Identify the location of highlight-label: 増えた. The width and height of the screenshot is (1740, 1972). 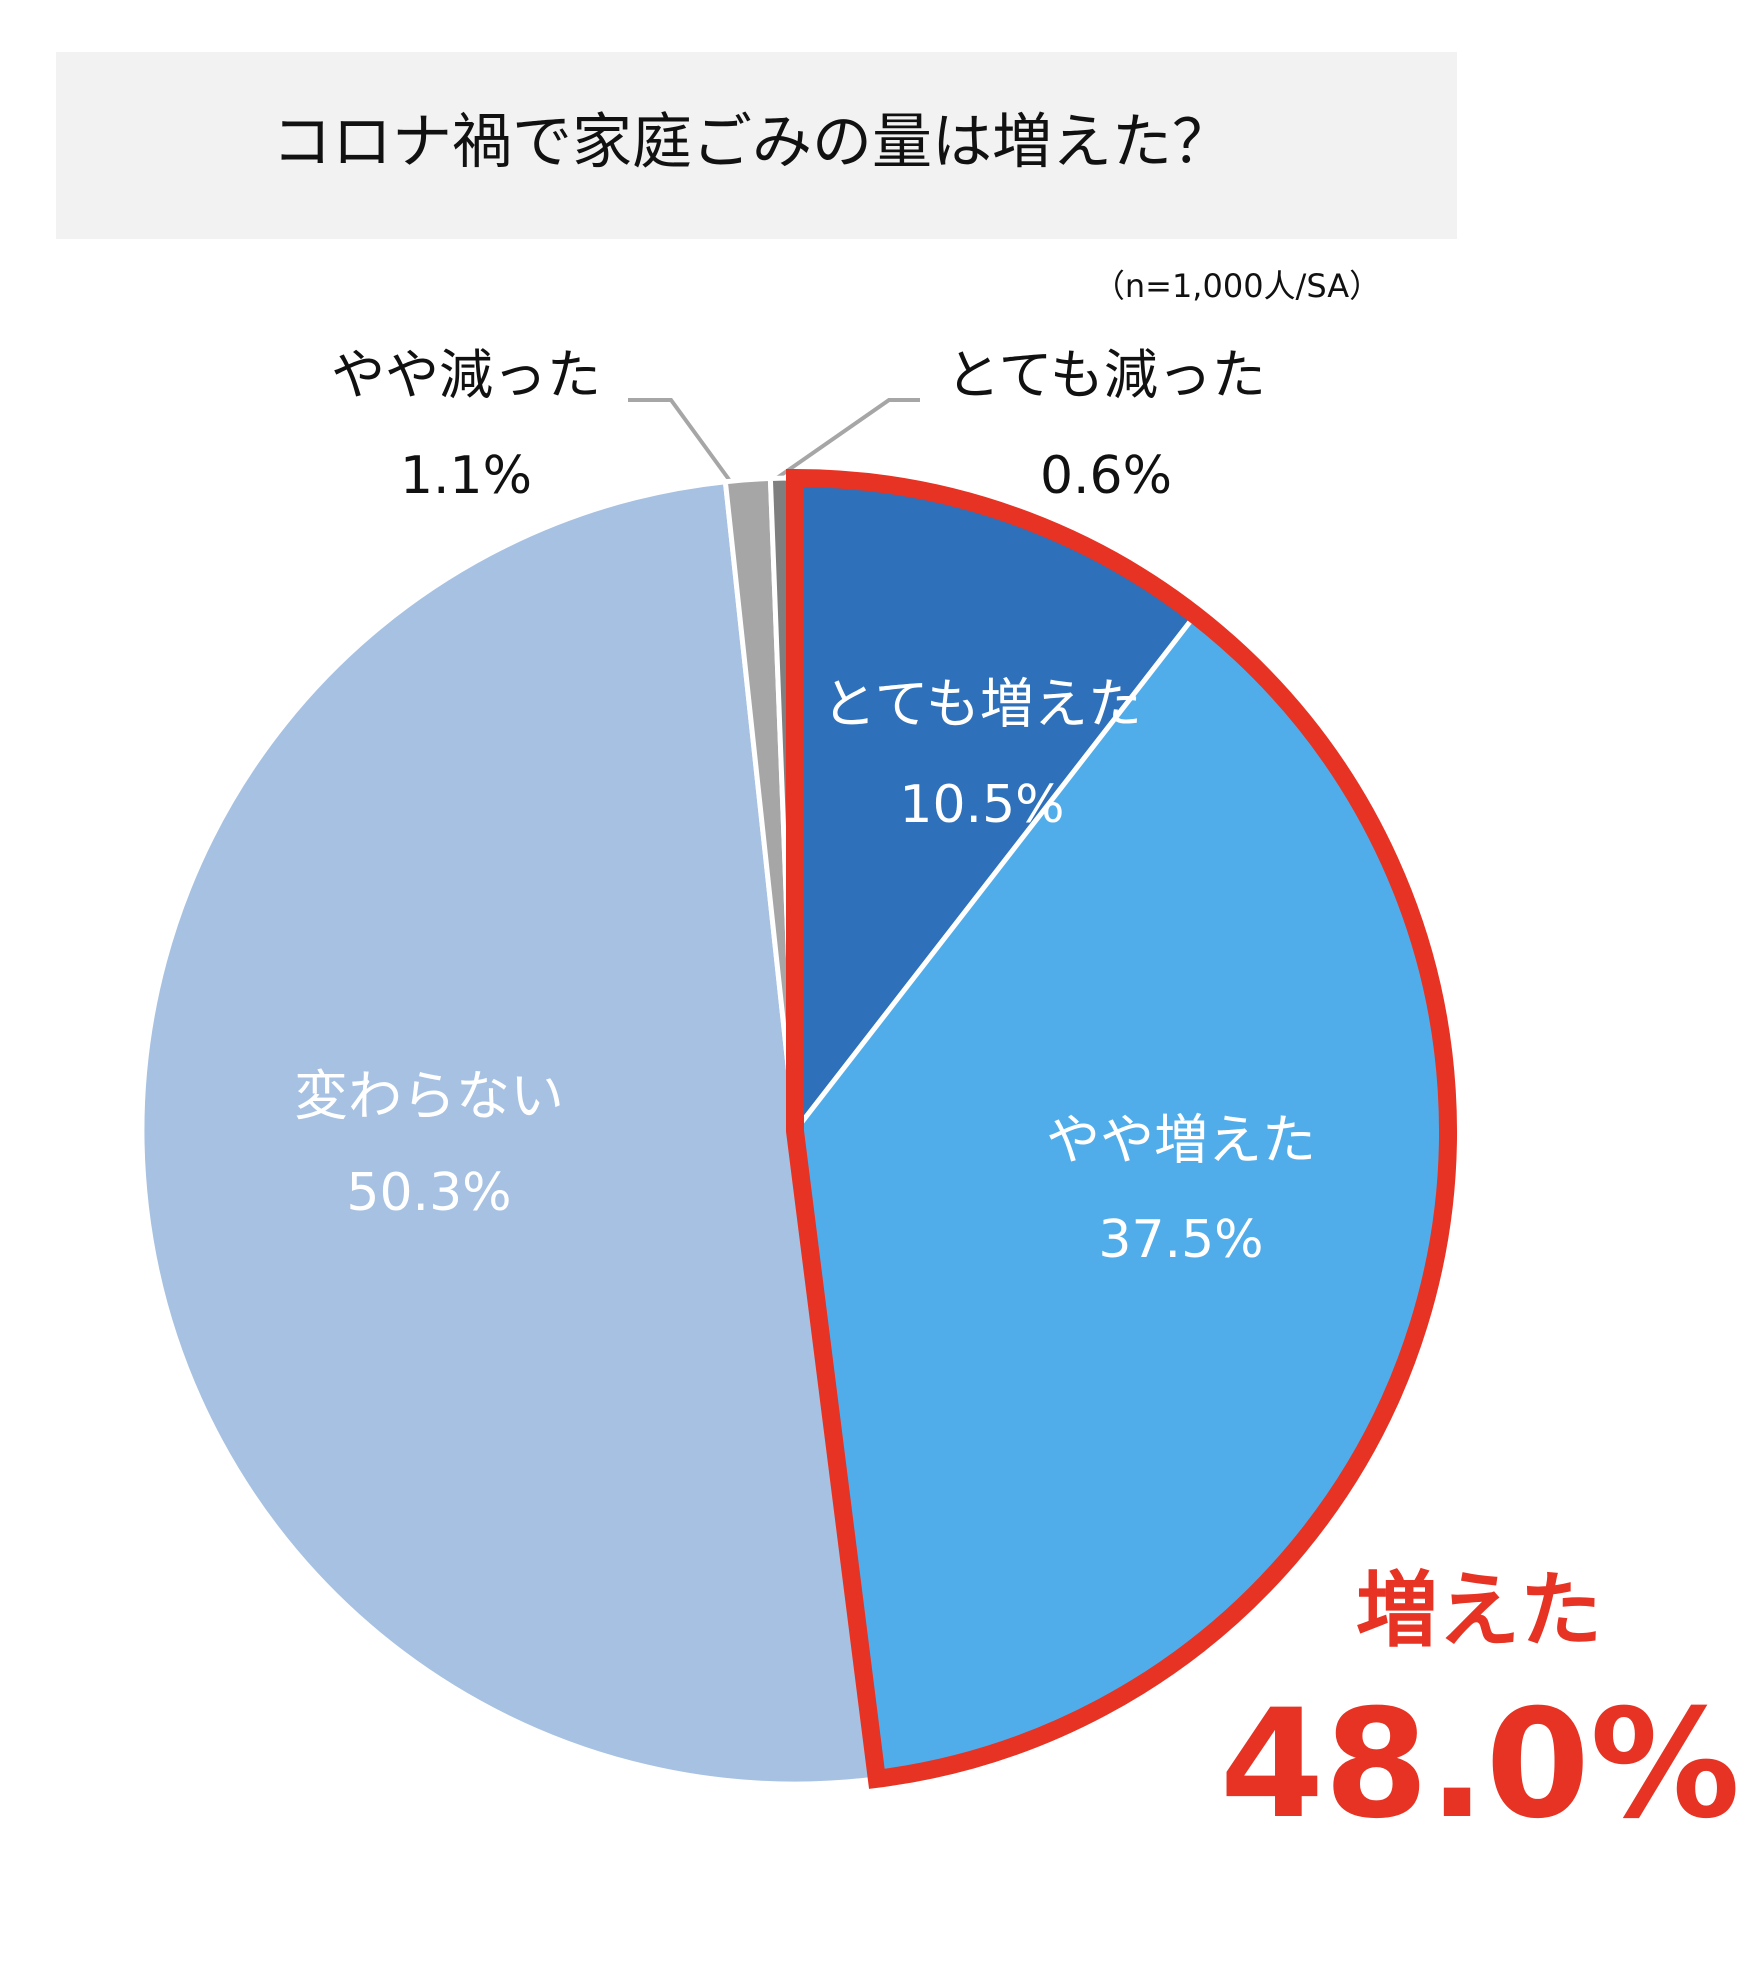
(1479, 1610).